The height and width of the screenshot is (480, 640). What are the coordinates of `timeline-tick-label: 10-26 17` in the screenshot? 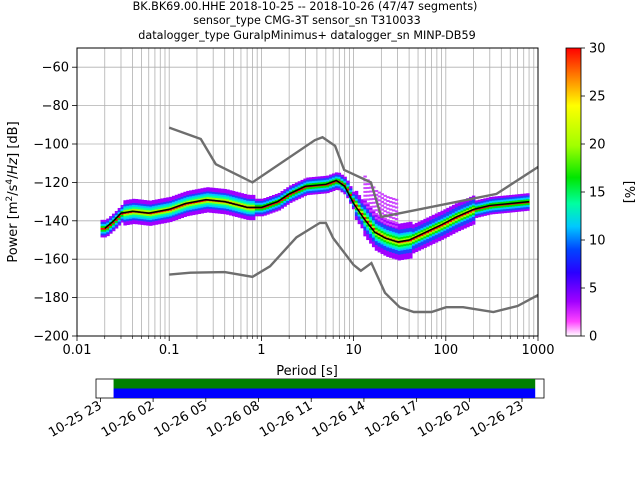 It's located at (392, 419).